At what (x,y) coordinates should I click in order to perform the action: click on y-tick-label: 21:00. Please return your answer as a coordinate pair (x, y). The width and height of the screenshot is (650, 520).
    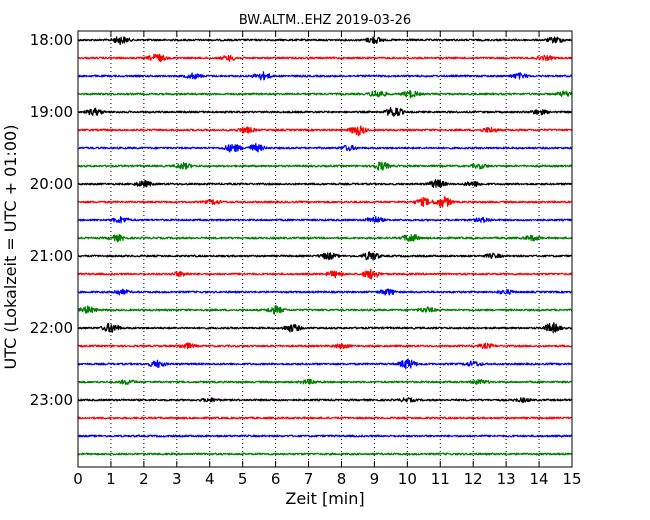
    Looking at the image, I should click on (51, 256).